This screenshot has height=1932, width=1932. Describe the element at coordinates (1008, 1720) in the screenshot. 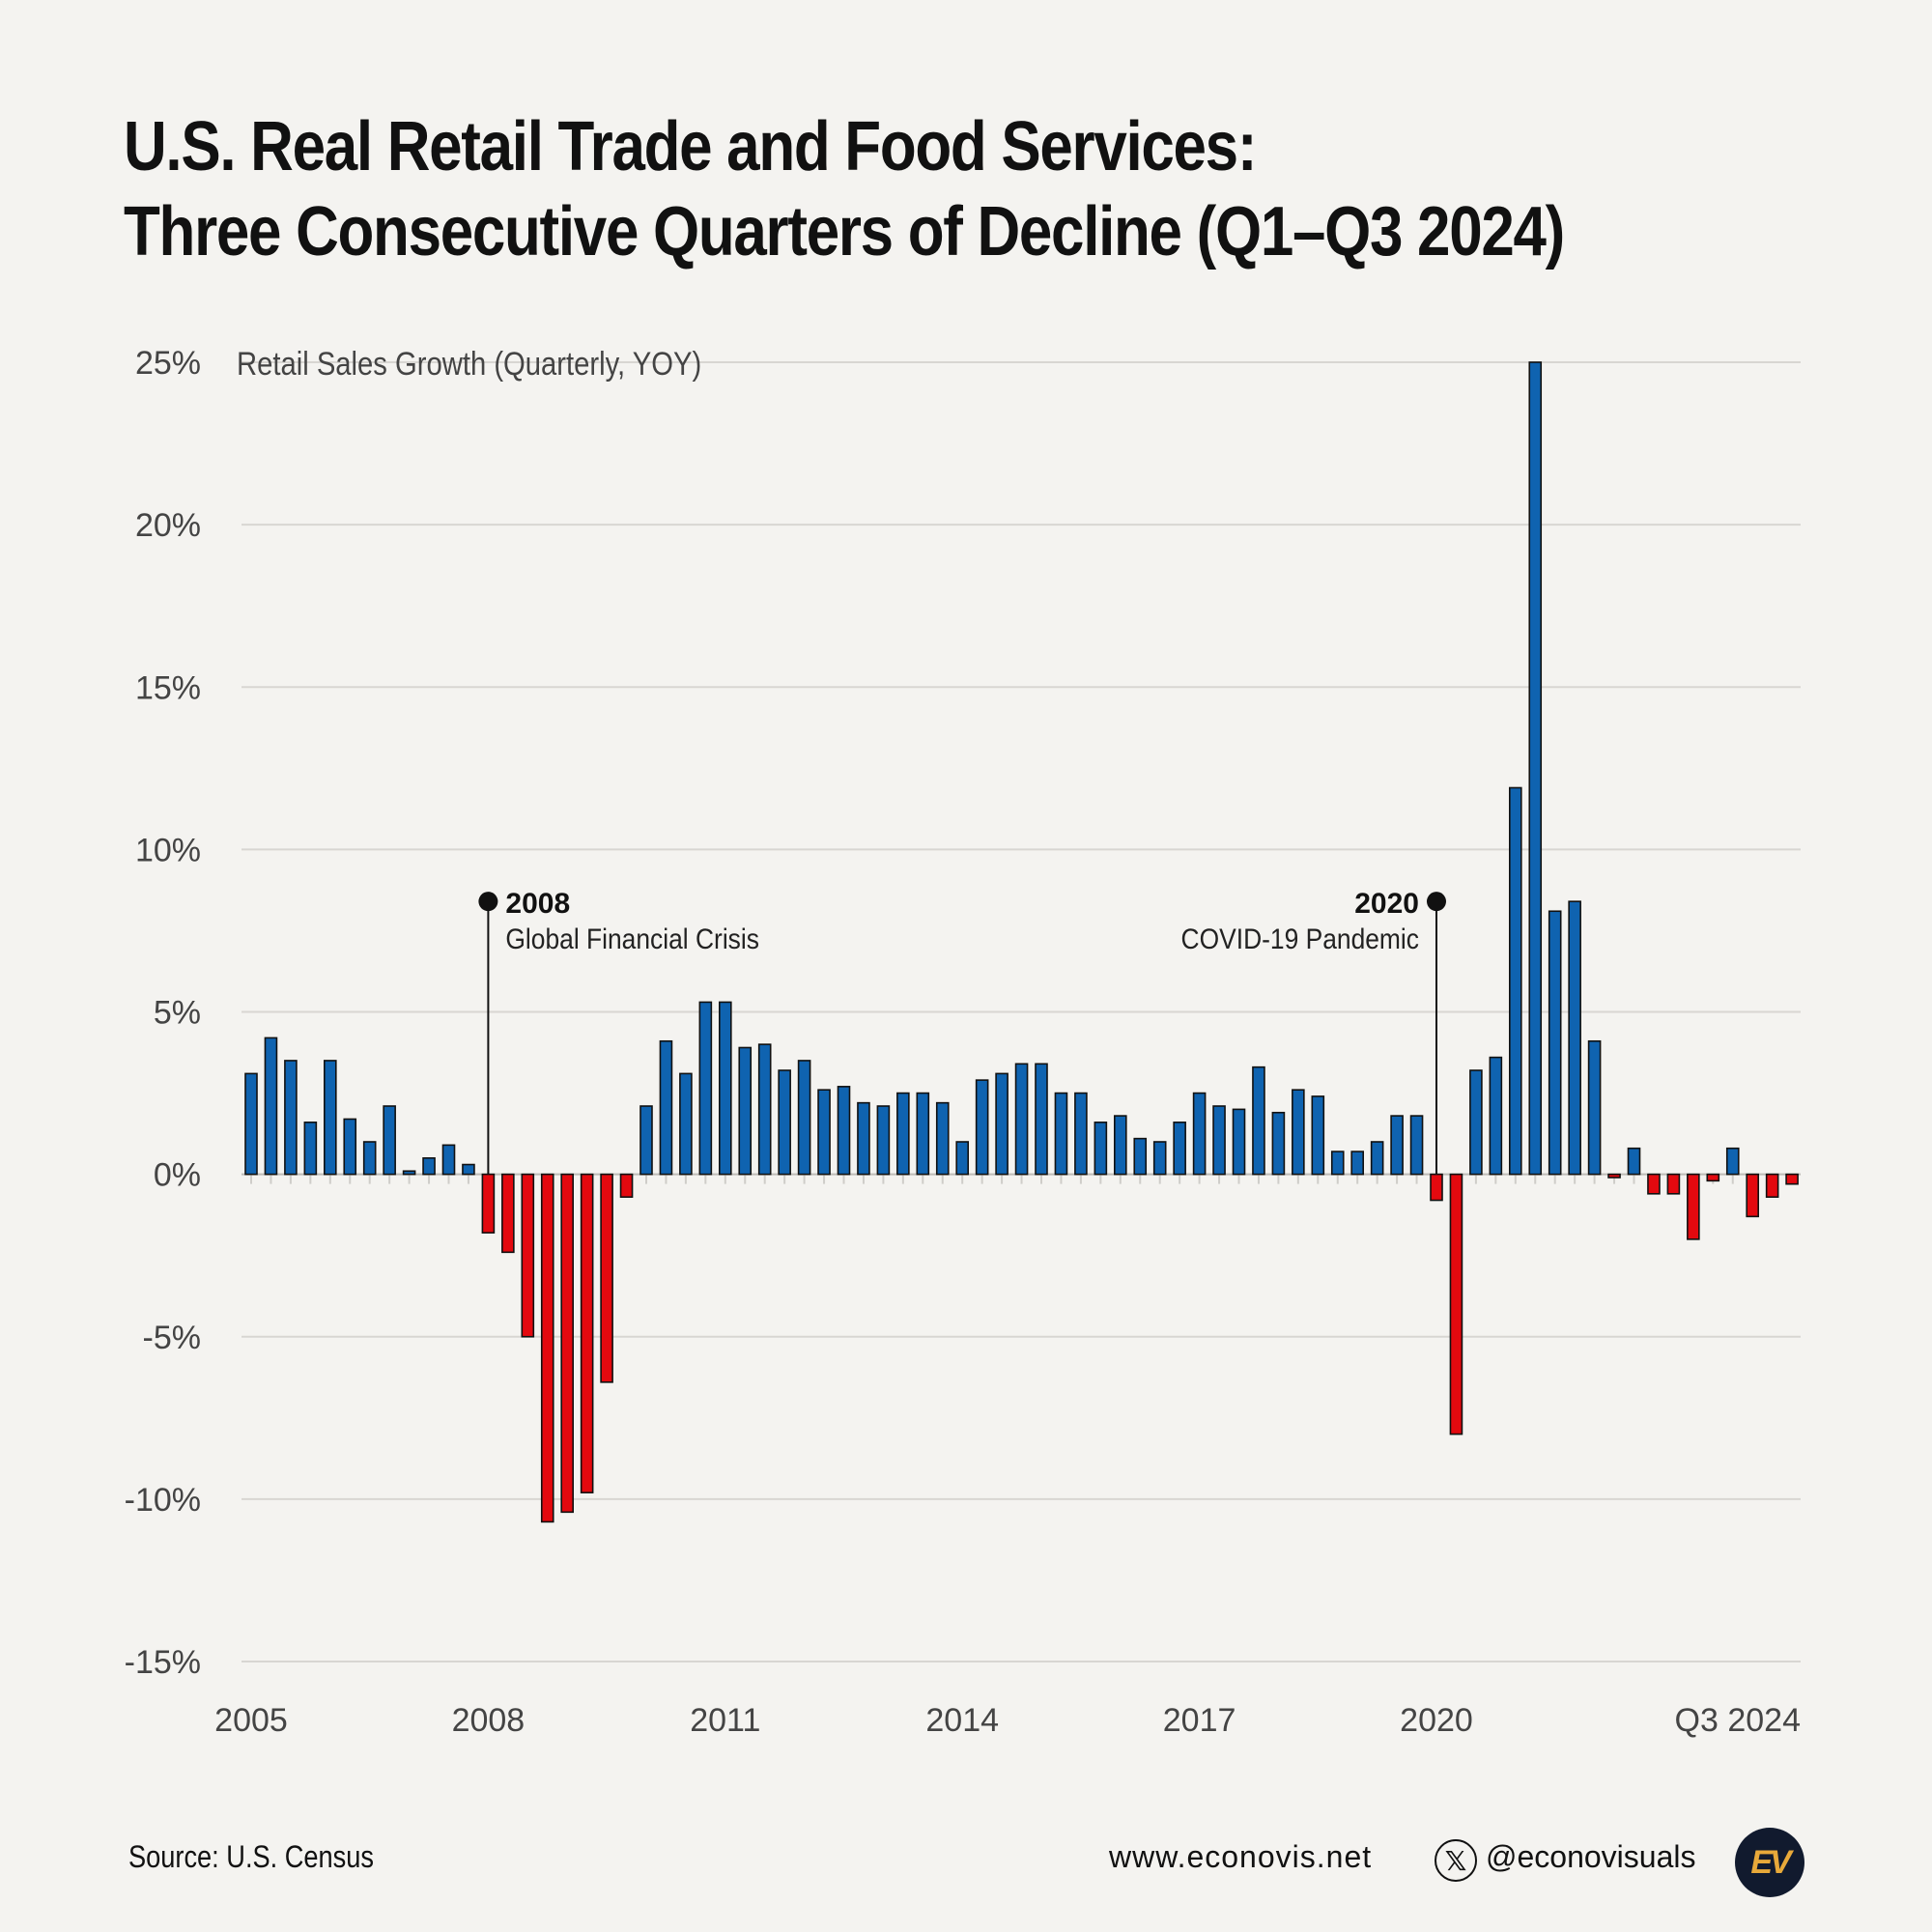

I see `x-axis-ticks: 2005 2008 2011 2014 2017 2020 Q3 2024` at that location.